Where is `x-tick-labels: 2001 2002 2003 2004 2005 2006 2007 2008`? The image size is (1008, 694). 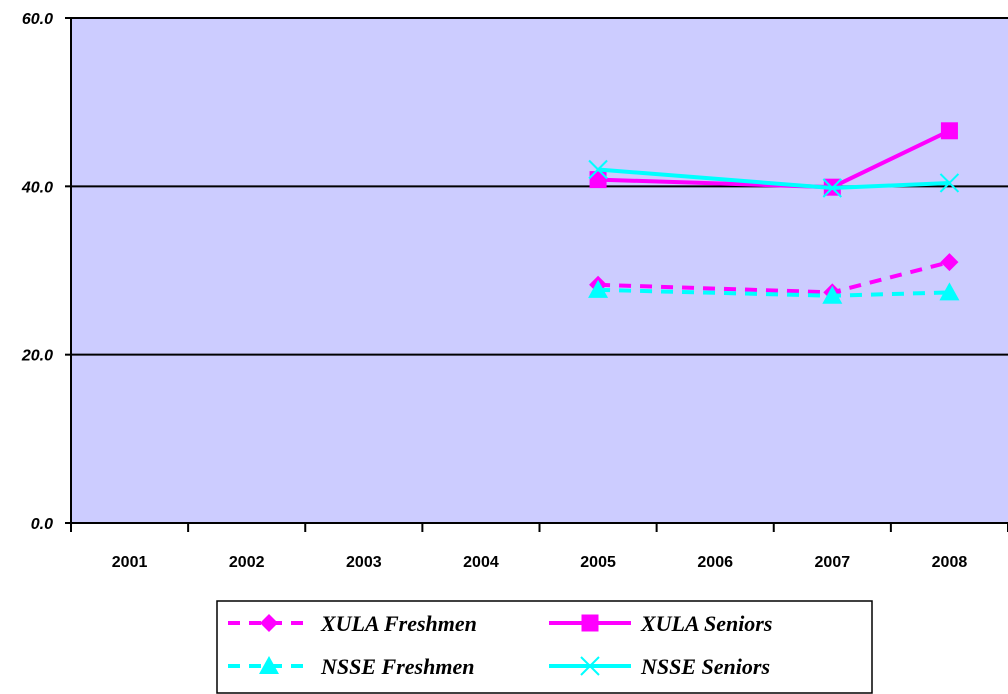
x-tick-labels: 2001 2002 2003 2004 2005 2006 2007 2008 is located at coordinates (539, 547).